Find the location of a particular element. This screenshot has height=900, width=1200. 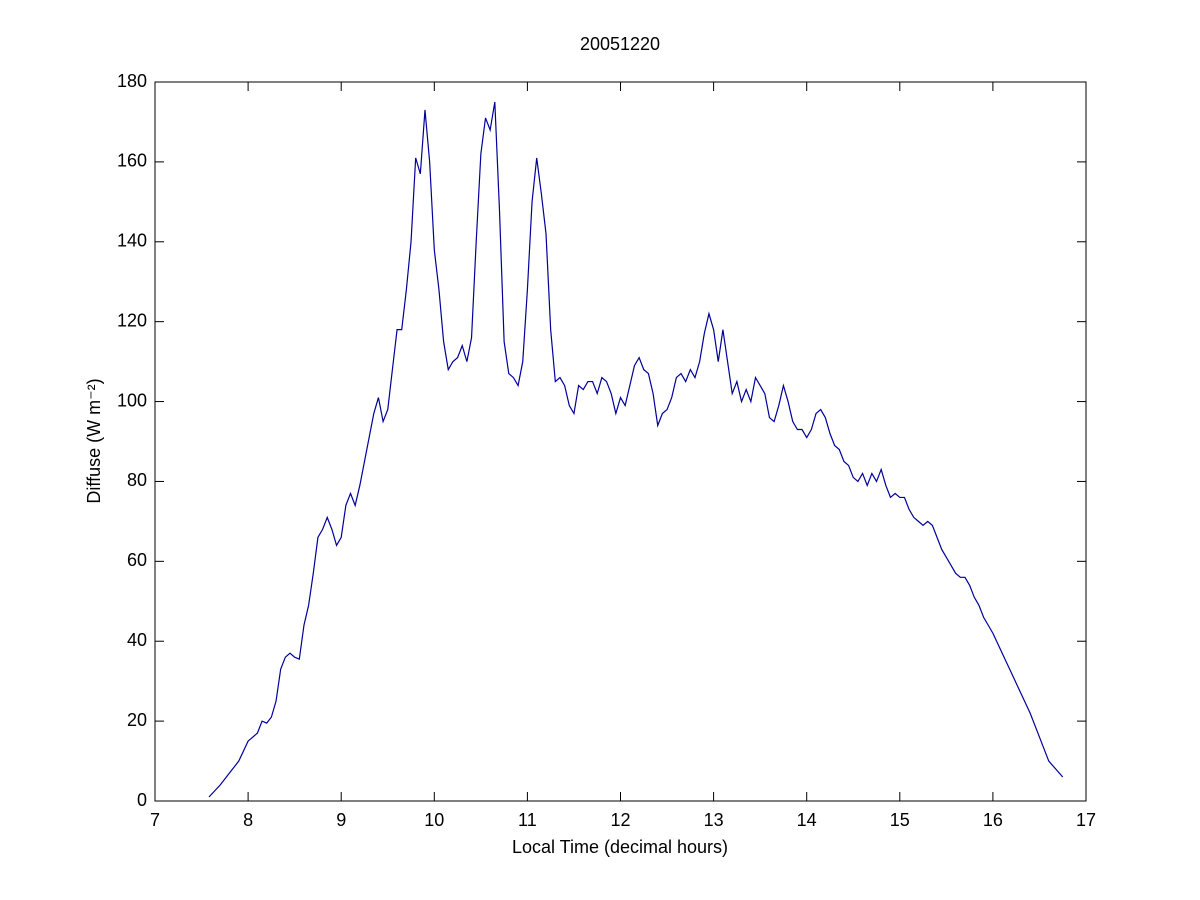

y-tick-label: 180 is located at coordinates (132, 81).